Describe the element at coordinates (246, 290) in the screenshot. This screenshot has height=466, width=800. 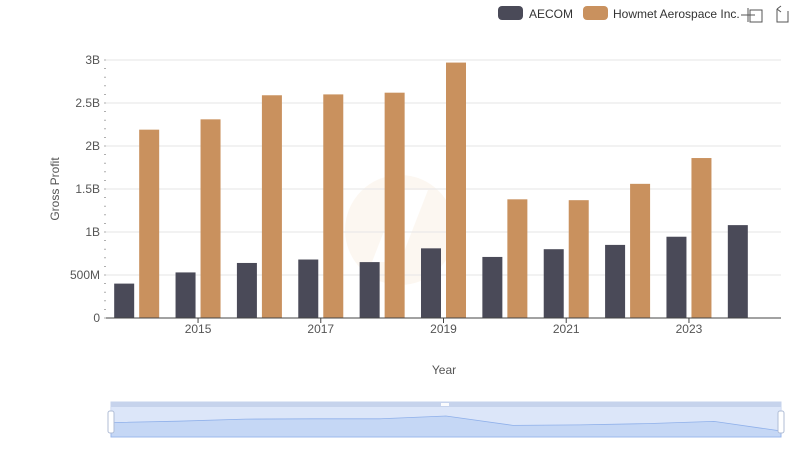
I see `bar-aecom-2016` at that location.